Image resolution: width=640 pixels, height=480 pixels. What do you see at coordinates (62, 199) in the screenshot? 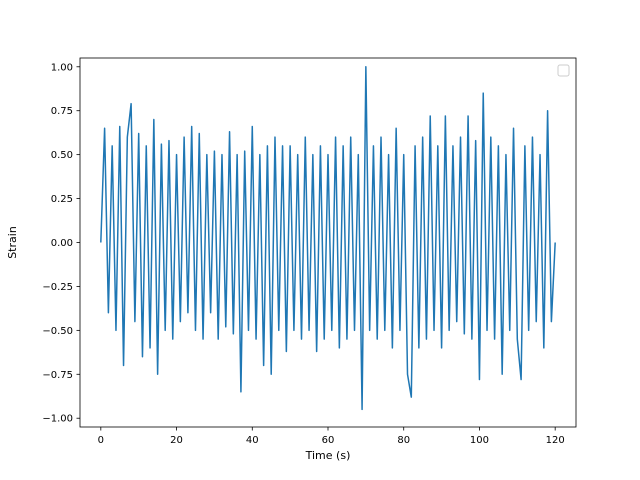
I see `y-tick-label: 0.25` at bounding box center [62, 199].